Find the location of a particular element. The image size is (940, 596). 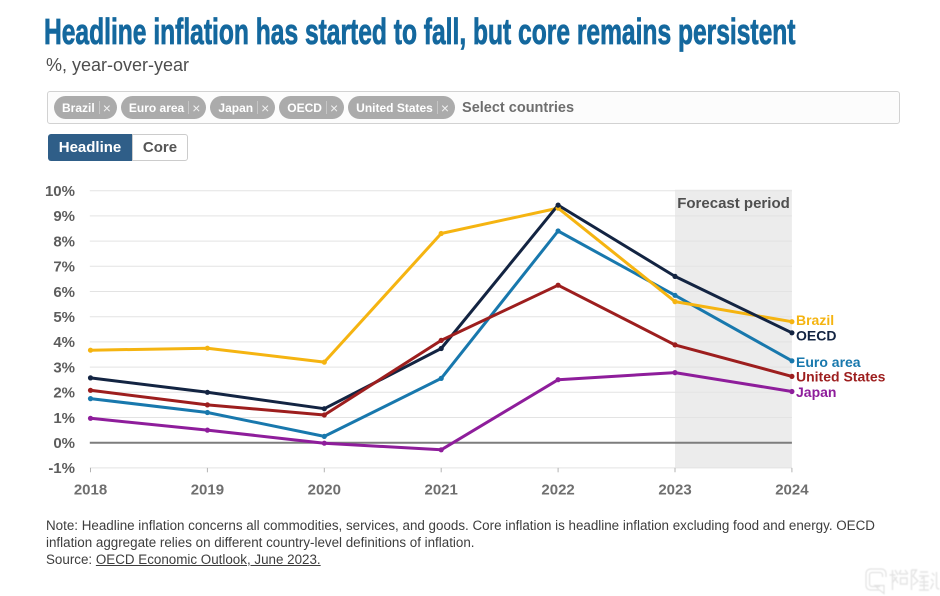

svg-text: 5% is located at coordinates (64, 317).